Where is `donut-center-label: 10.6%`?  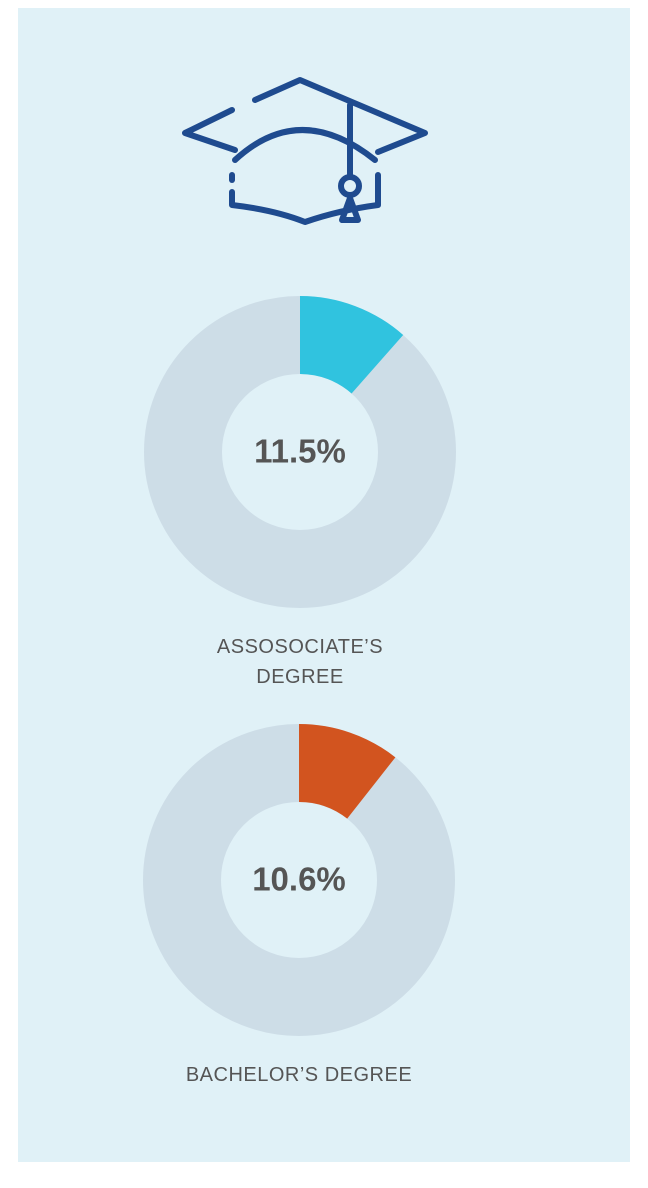 donut-center-label: 10.6% is located at coordinates (299, 879).